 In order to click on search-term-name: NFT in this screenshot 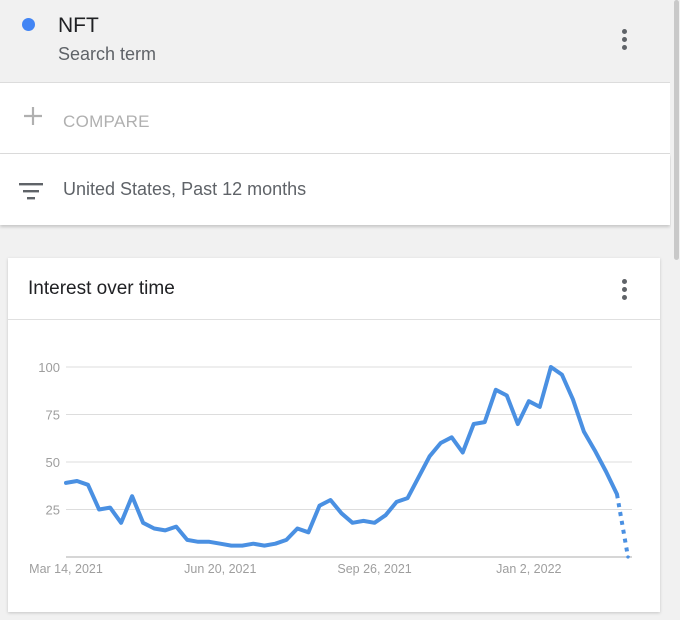, I will do `click(78, 25)`.